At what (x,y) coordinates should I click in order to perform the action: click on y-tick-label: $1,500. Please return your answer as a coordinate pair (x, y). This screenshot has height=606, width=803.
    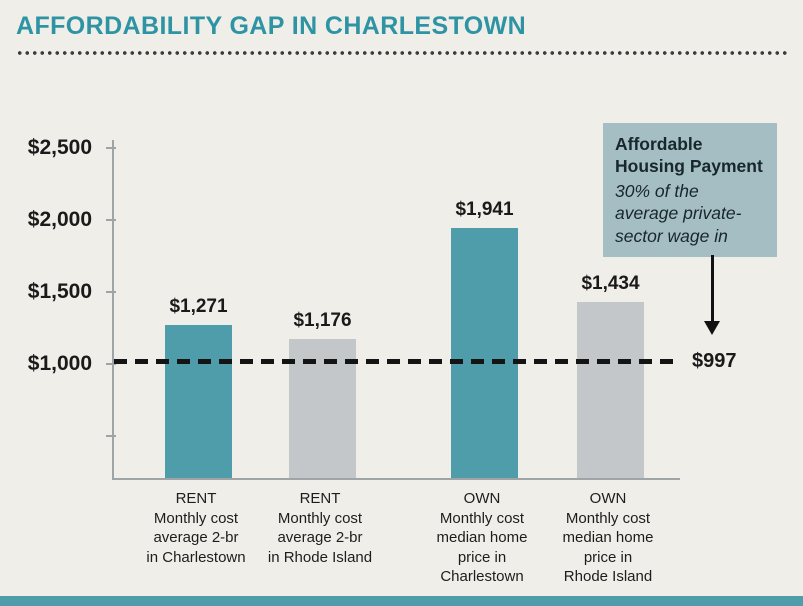
    Looking at the image, I should click on (59, 291).